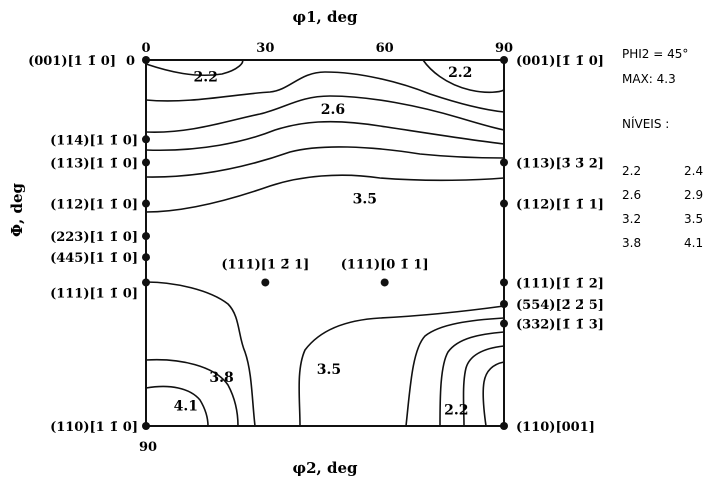 This screenshot has width=722, height=482. What do you see at coordinates (693, 195) in the screenshot?
I see `level-value: 2.9` at bounding box center [693, 195].